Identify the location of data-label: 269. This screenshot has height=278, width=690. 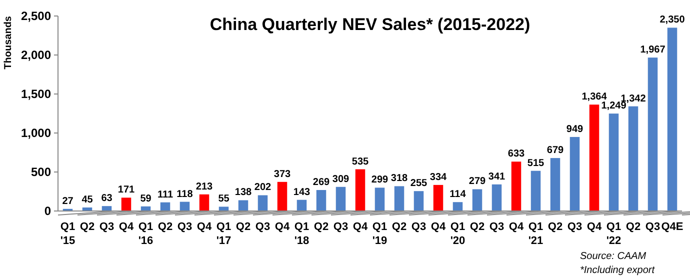
(321, 182).